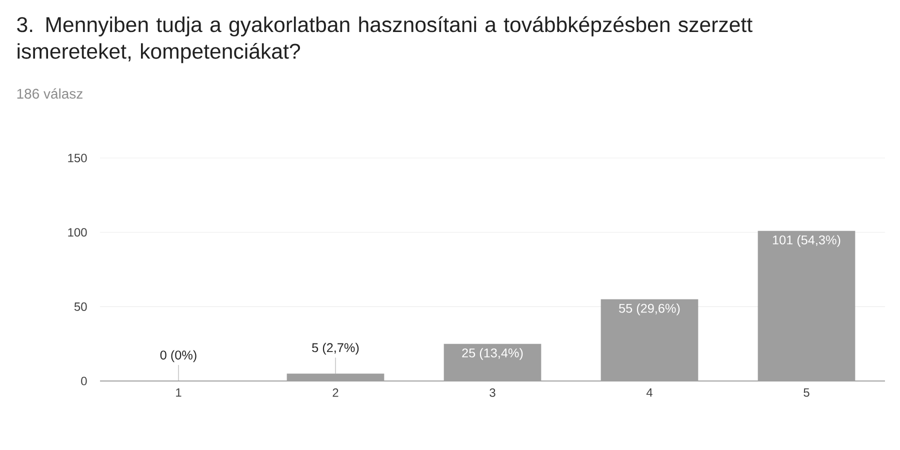 This screenshot has height=450, width=900. What do you see at coordinates (807, 392) in the screenshot?
I see `x-tick-label: 5` at bounding box center [807, 392].